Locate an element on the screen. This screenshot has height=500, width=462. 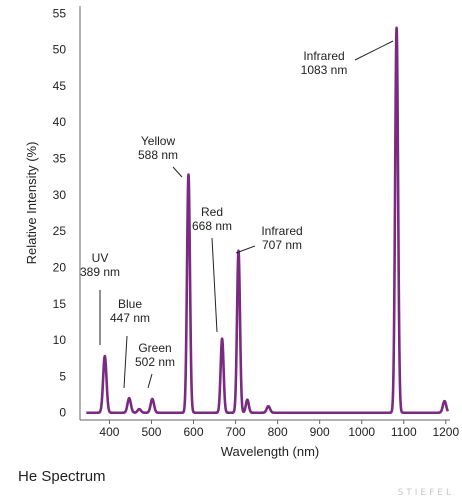
x-axis-ticks: 400 500 600 700 800 900 1000 1100 1200 is located at coordinates (279, 429).